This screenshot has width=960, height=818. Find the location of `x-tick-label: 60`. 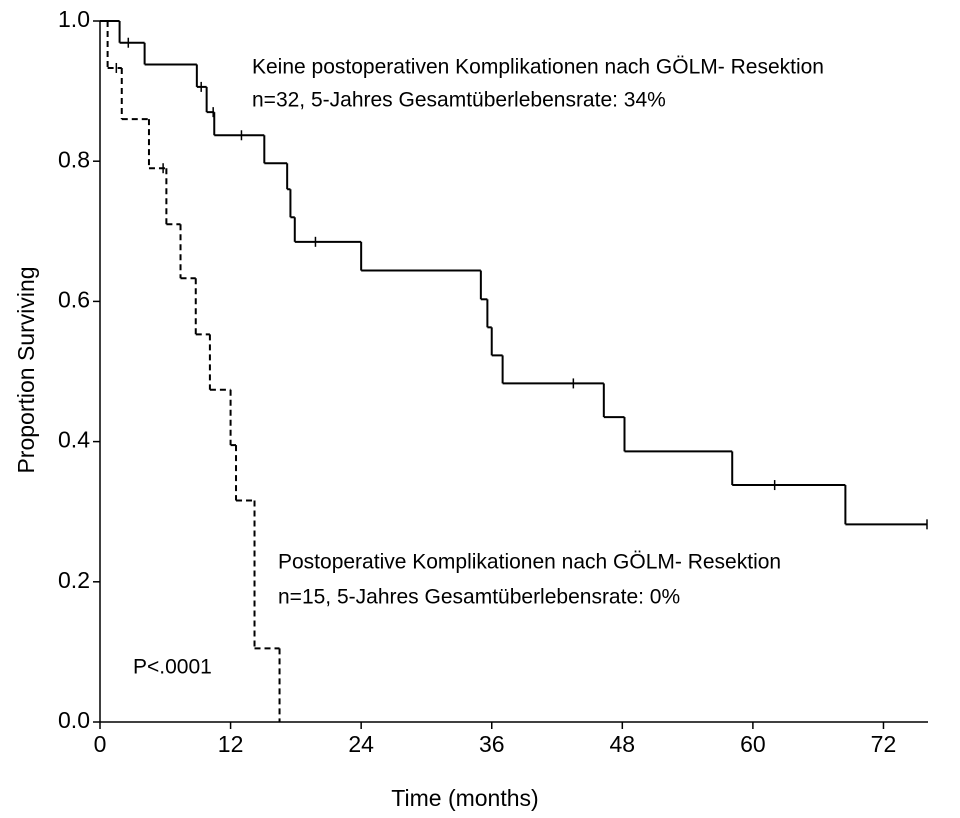

x-tick-label: 60 is located at coordinates (753, 744).